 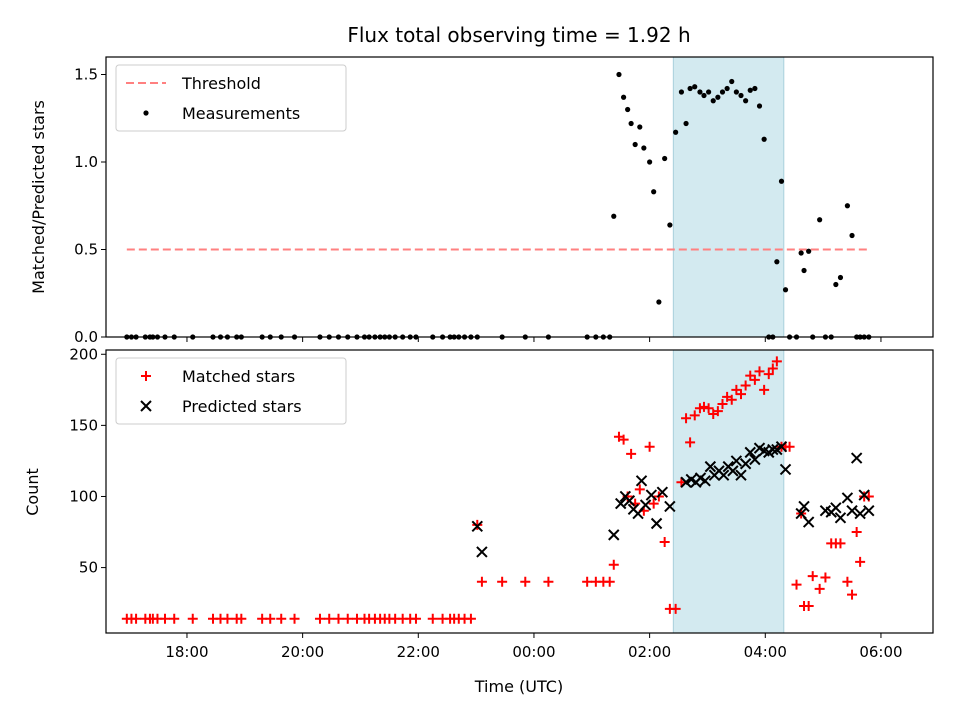 What do you see at coordinates (533, 652) in the screenshot?
I see `x-tick-label: 00:00` at bounding box center [533, 652].